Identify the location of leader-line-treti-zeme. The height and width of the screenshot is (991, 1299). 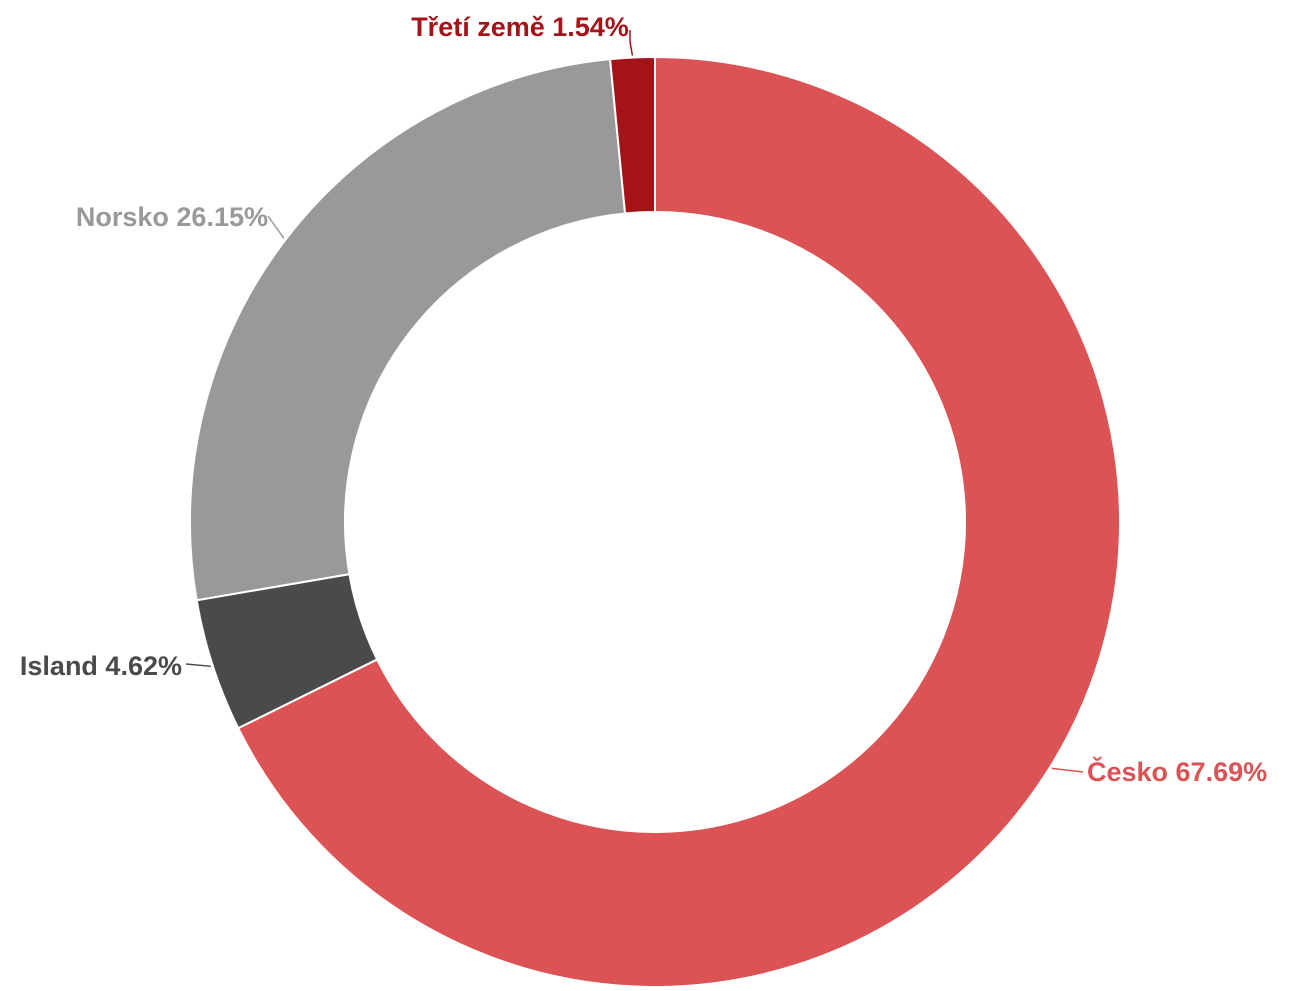
(631, 43).